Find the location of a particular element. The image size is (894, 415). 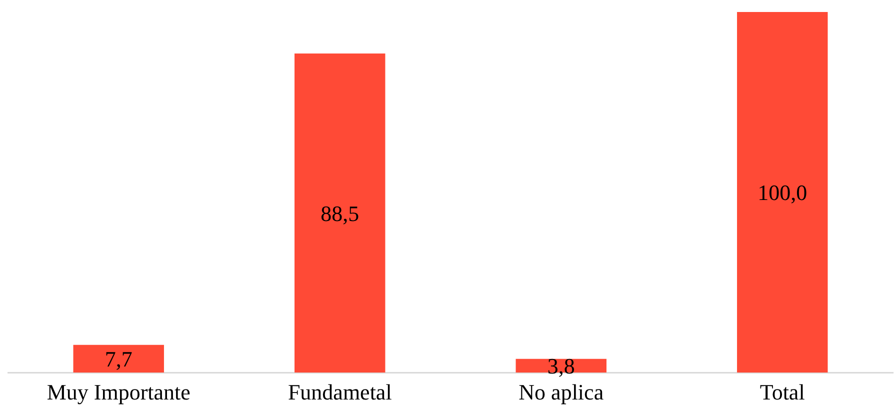

data-label: 88,5 is located at coordinates (340, 213).